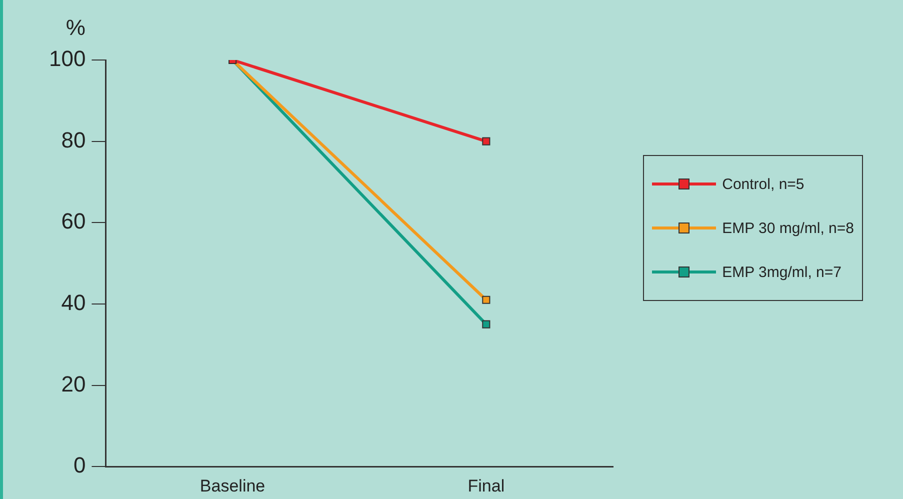  Describe the element at coordinates (763, 184) in the screenshot. I see `legend-label: Control, n=5` at that location.